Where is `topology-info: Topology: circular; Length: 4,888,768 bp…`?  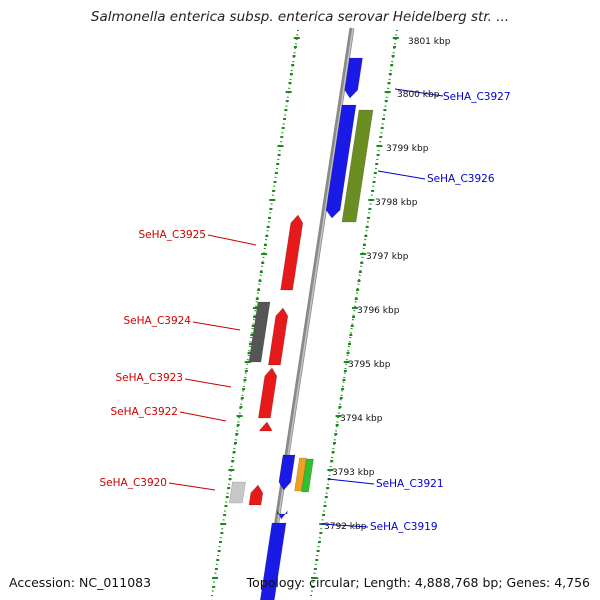
topology-info: Topology: circular; Length: 4,888,768 bp… is located at coordinates (418, 582).